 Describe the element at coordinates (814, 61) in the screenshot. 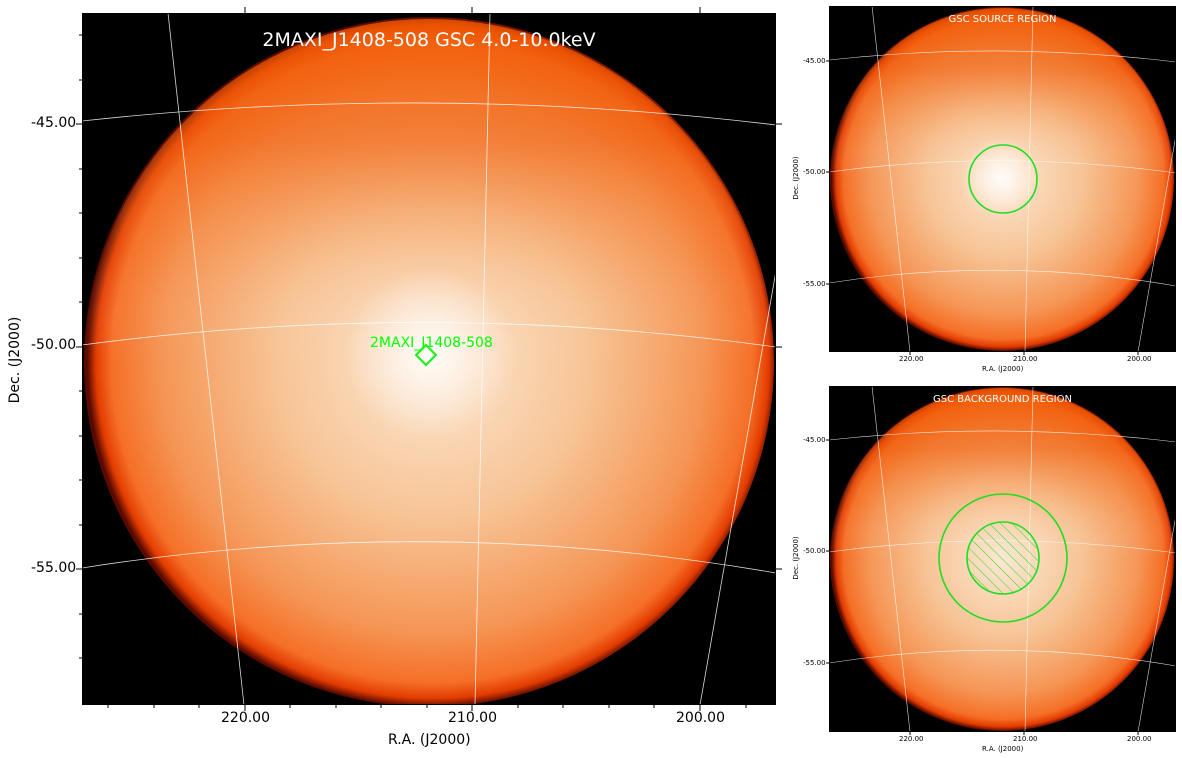

I see `src-ytick-1: -45.00` at that location.